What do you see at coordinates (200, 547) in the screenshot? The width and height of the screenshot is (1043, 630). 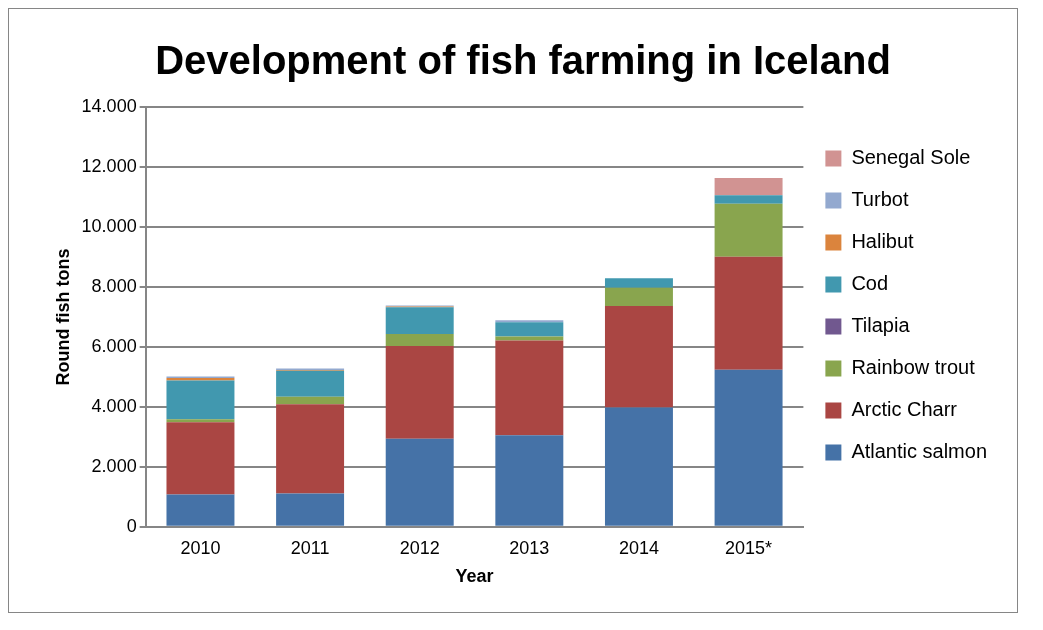 I see `x-tick-label: 2010` at bounding box center [200, 547].